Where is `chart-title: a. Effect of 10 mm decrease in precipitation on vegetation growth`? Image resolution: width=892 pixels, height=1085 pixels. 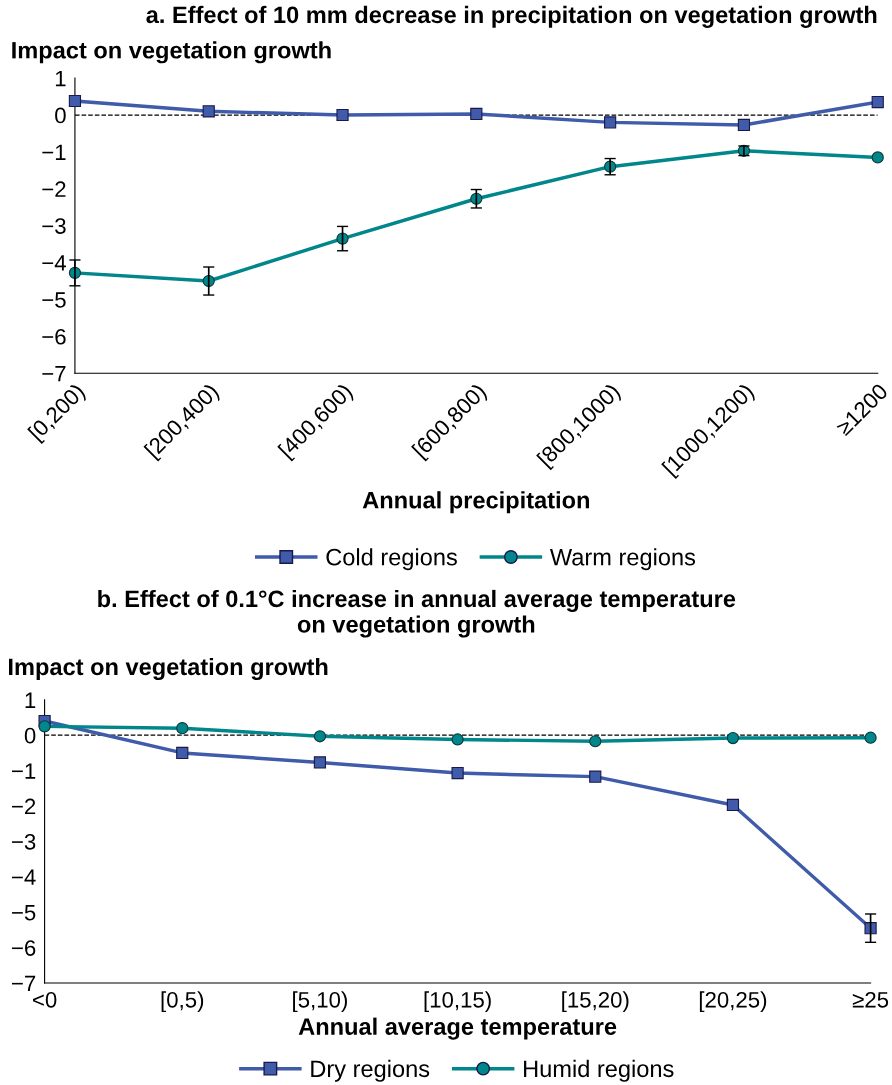
chart-title: a. Effect of 10 mm decrease in precipitation on vegetation growth is located at coordinates (511, 16).